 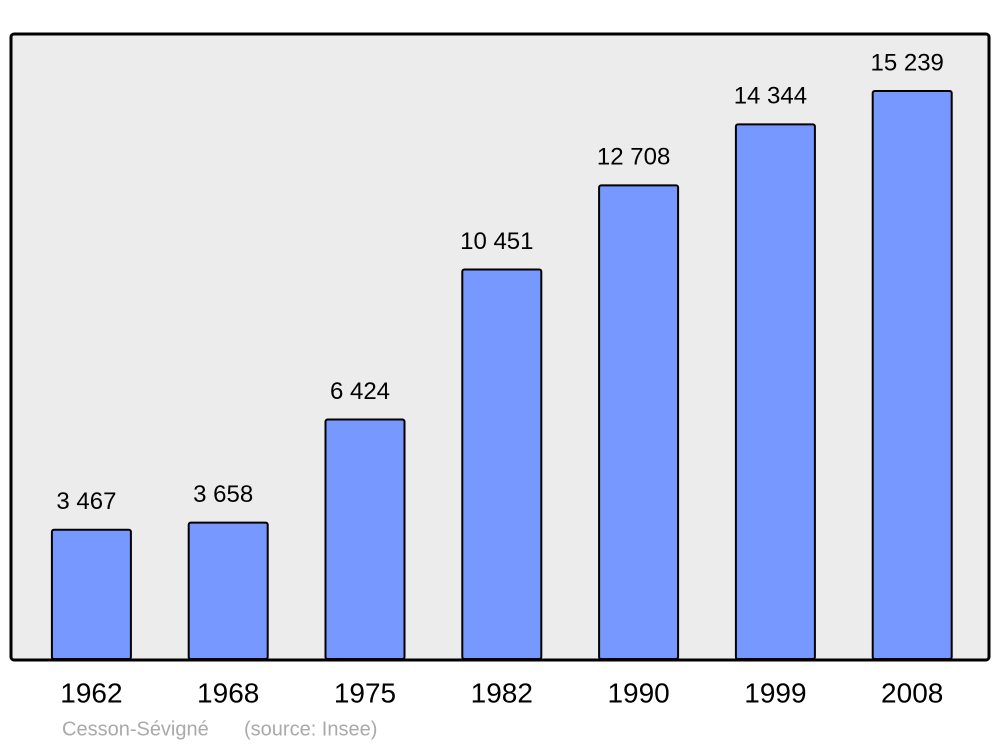 What do you see at coordinates (633, 157) in the screenshot?
I see `value-label: 12 708` at bounding box center [633, 157].